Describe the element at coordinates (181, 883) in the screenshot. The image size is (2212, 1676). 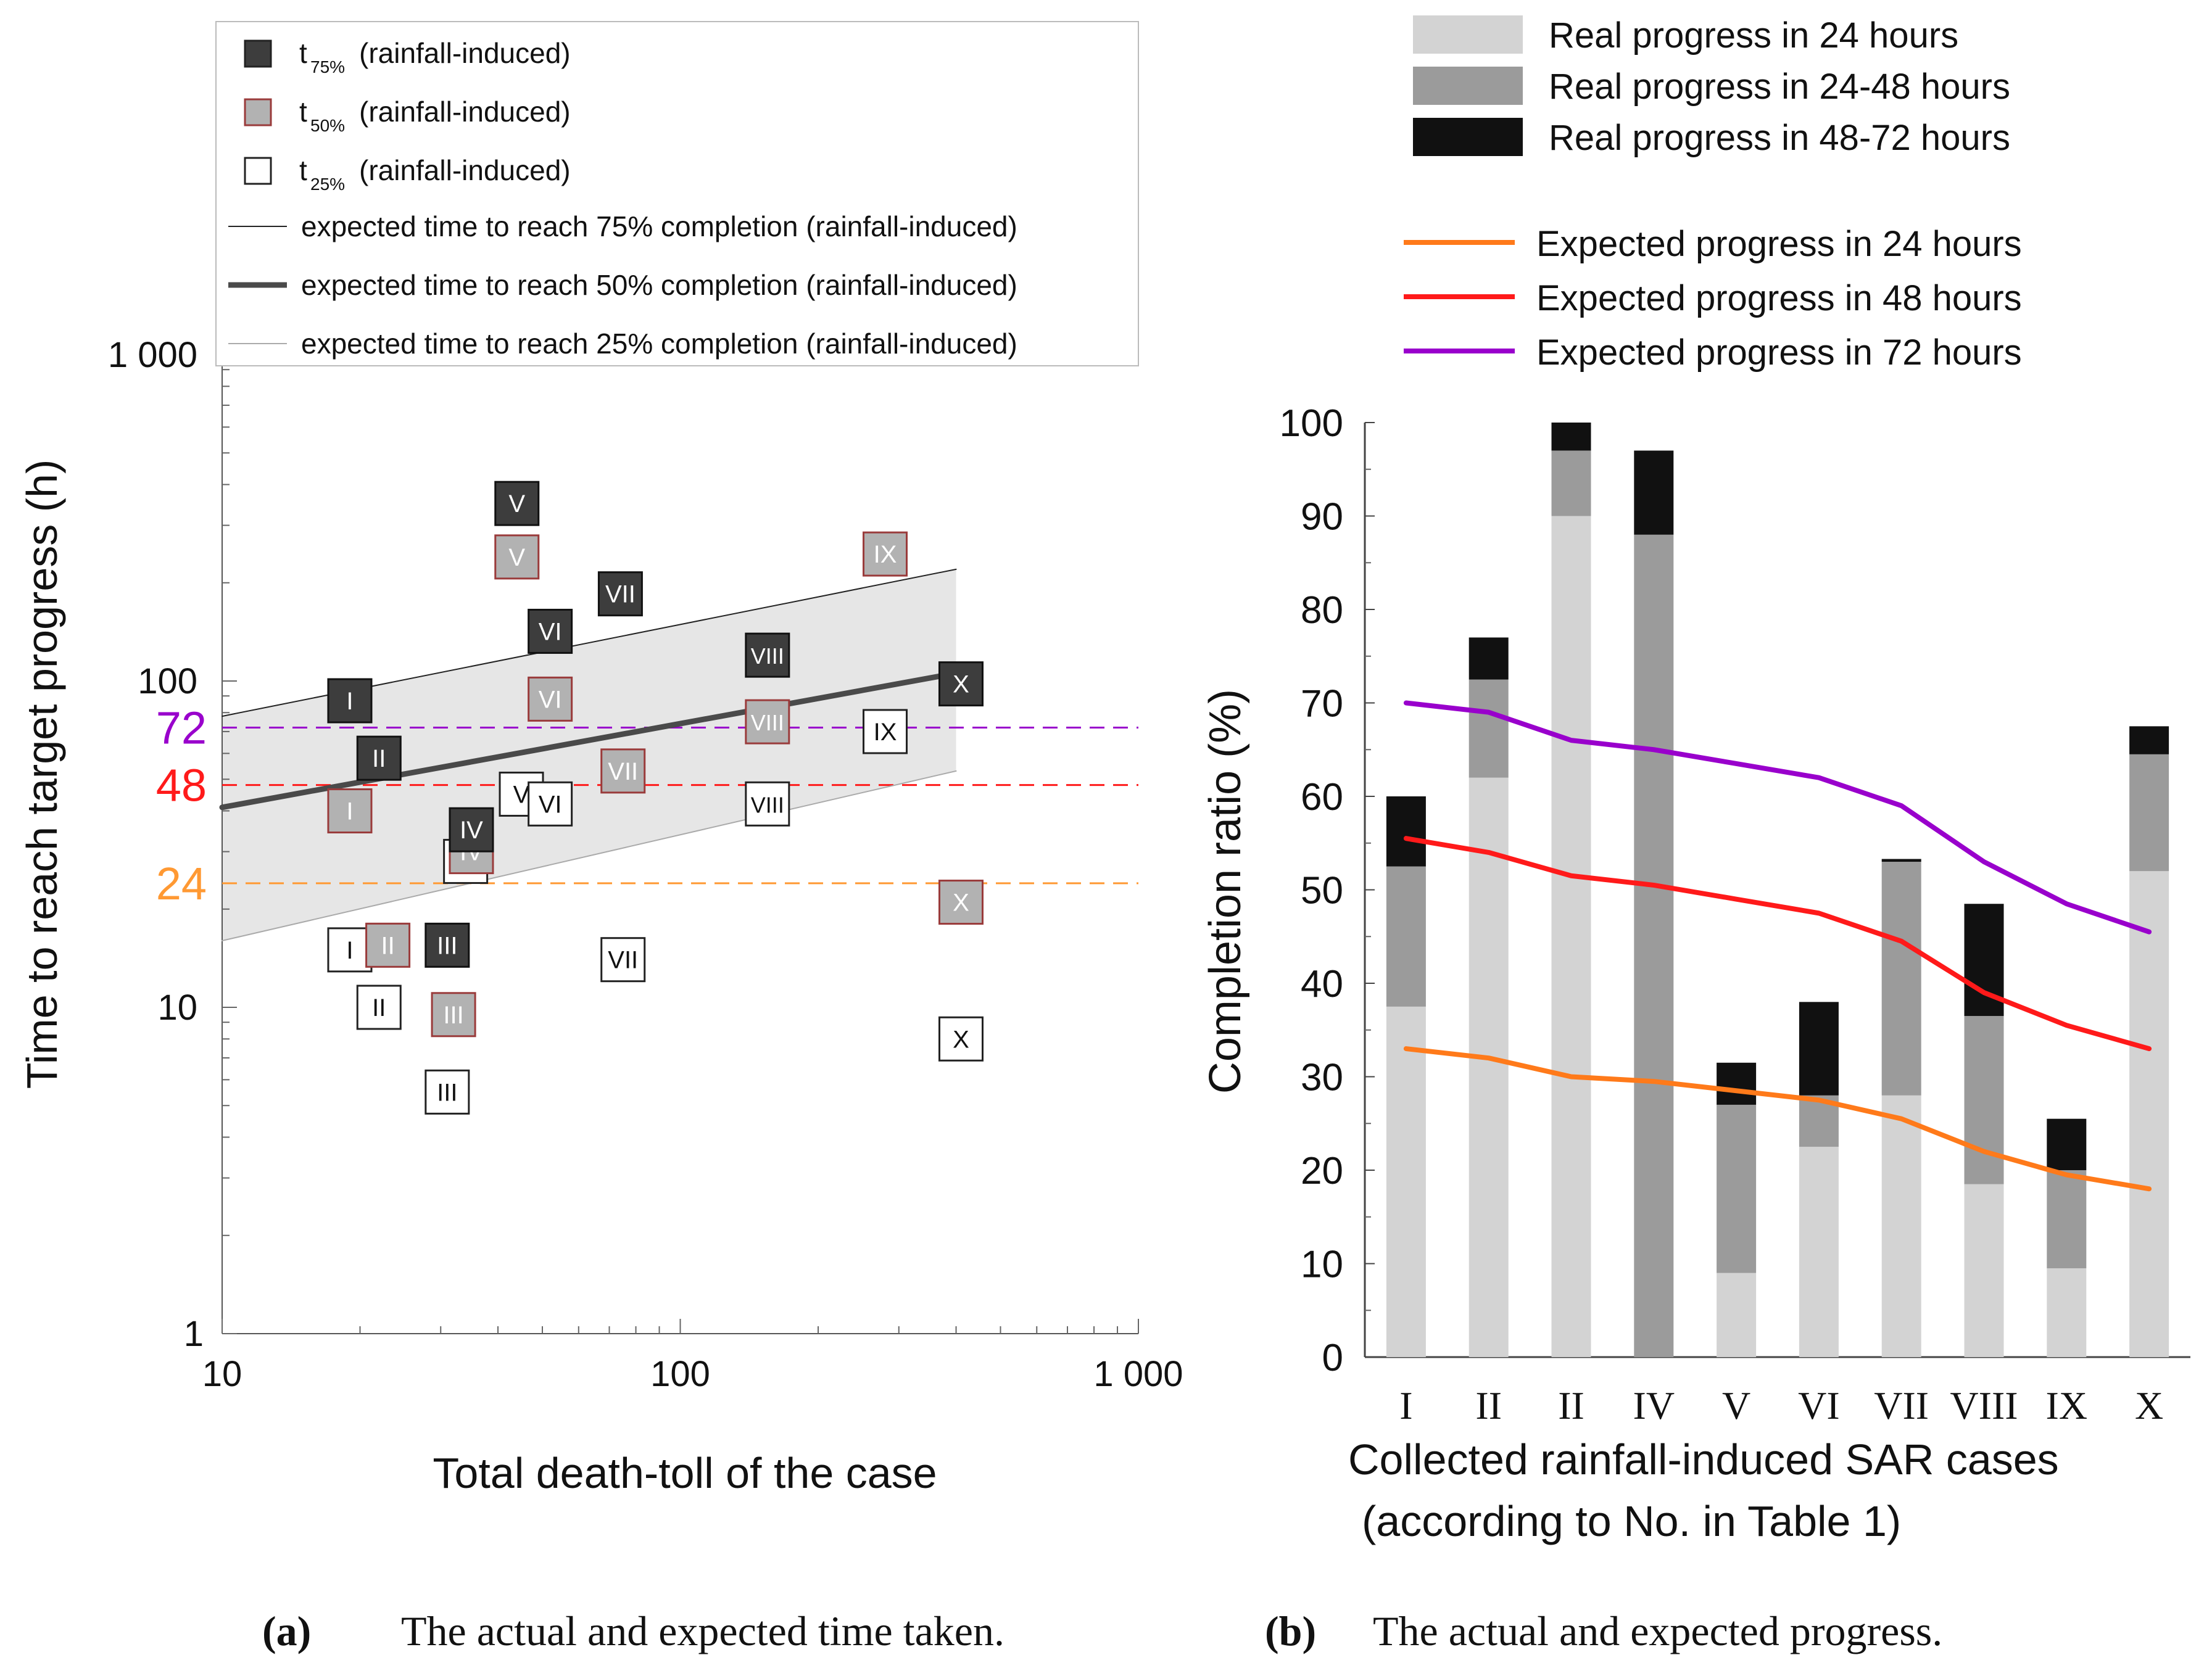
I see `reference-label-24h: 24` at that location.